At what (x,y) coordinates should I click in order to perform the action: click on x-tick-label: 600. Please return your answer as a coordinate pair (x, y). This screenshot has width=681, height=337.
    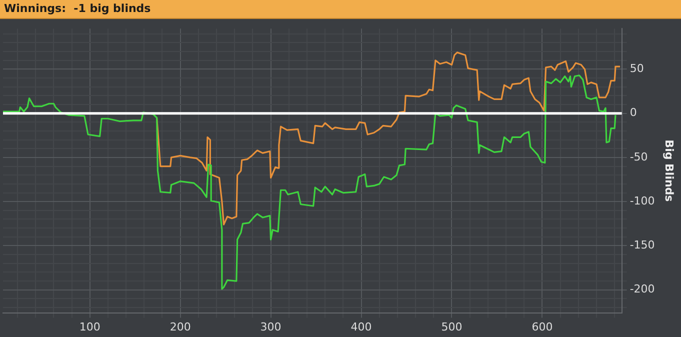
    Looking at the image, I should click on (542, 327).